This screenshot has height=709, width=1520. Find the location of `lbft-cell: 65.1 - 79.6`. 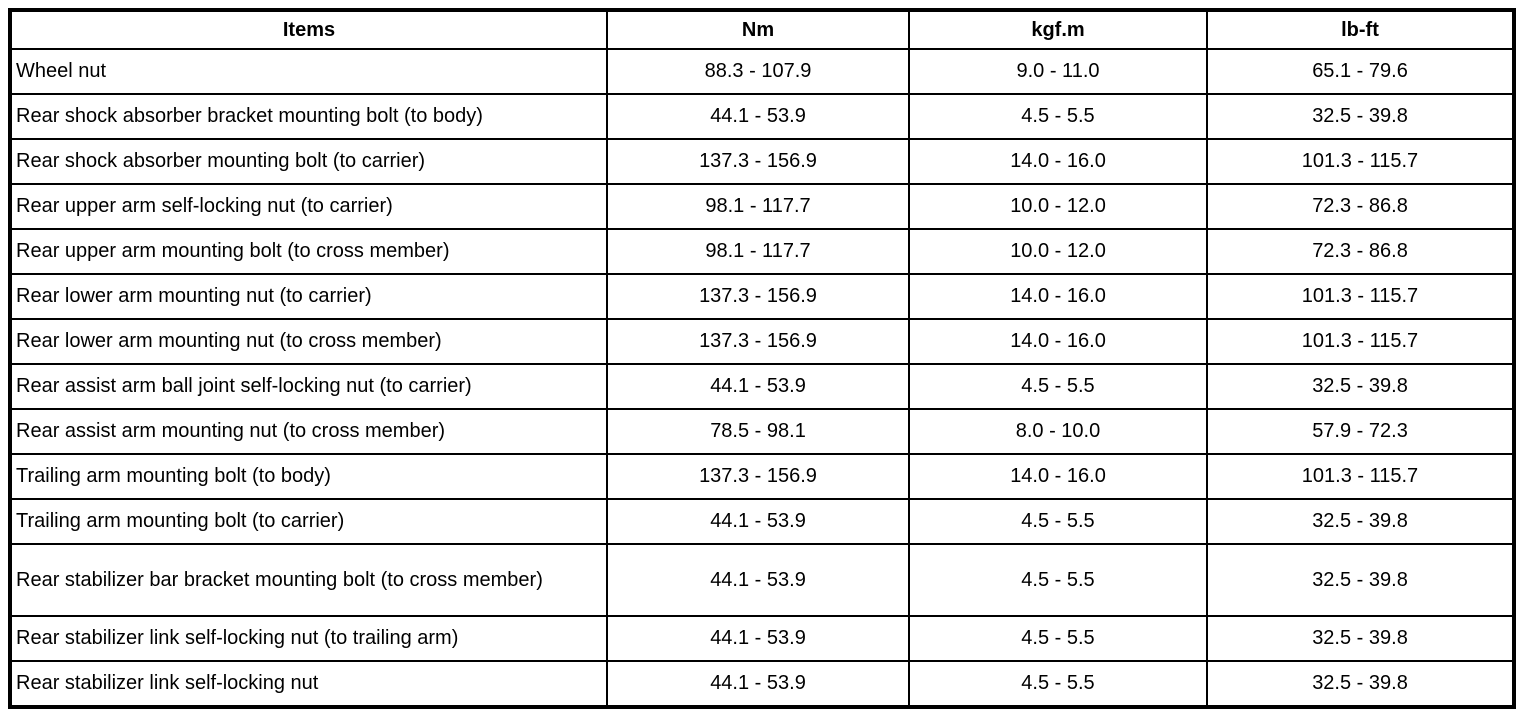

lbft-cell: 65.1 - 79.6 is located at coordinates (1361, 71).